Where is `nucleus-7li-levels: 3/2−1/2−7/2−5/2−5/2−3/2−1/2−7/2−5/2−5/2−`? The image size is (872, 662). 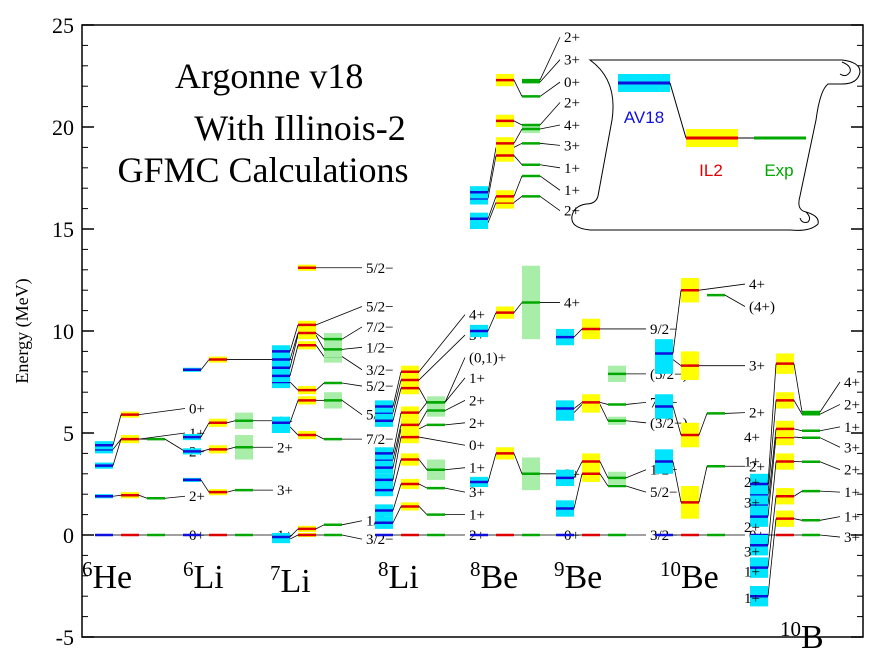
nucleus-7li-levels: 3/2−1/2−7/2−5/2−5/2−3/2−1/2−7/2−5/2−5/2− is located at coordinates (333, 404).